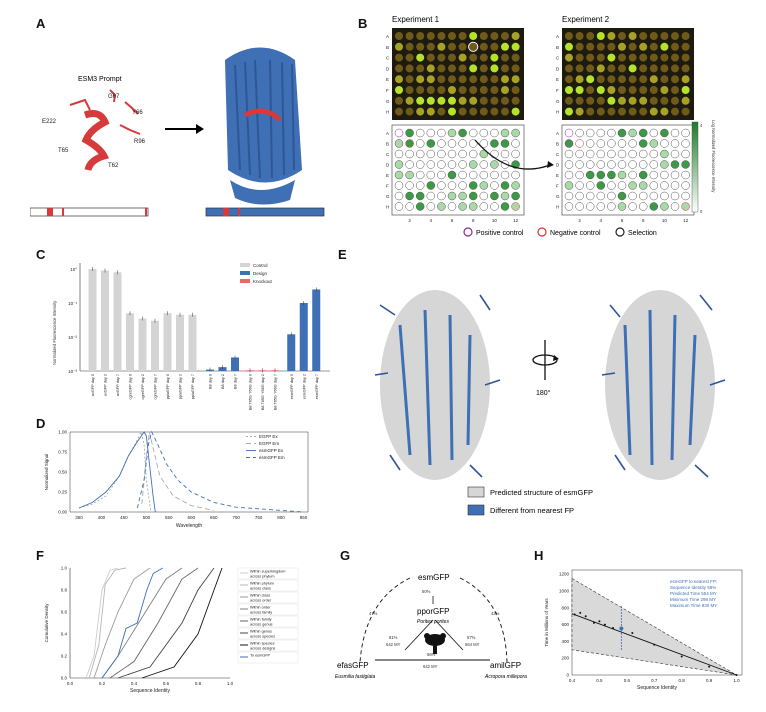 This screenshot has width=766, height=712. Describe the element at coordinates (627, 680) in the screenshot. I see `h-xtick-label: 0.6` at that location.